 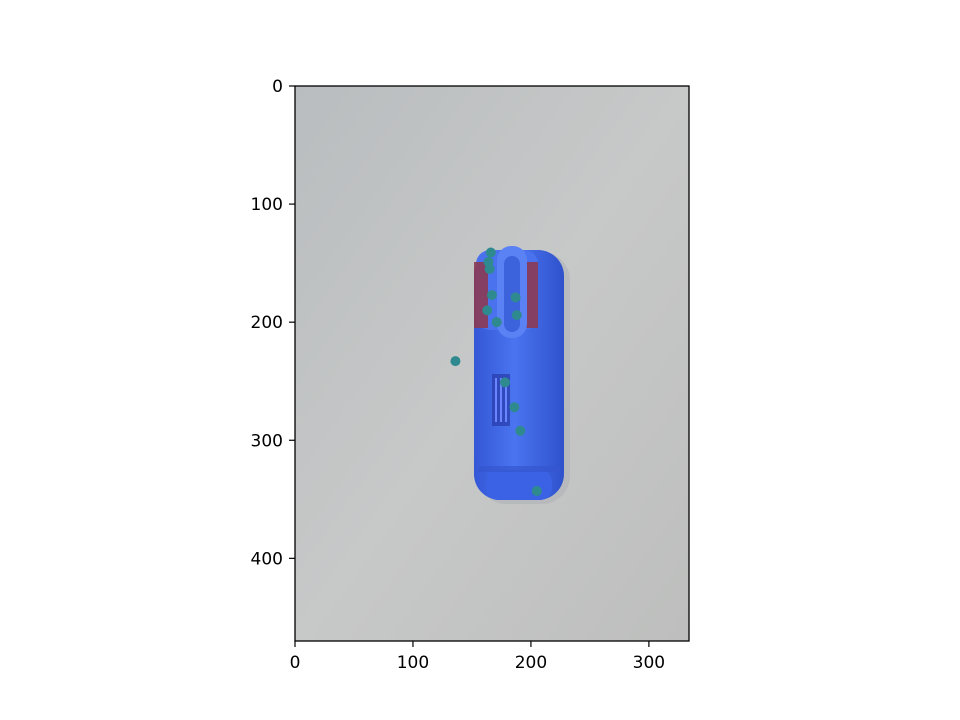 What do you see at coordinates (519, 373) in the screenshot?
I see `highlighter-marker` at bounding box center [519, 373].